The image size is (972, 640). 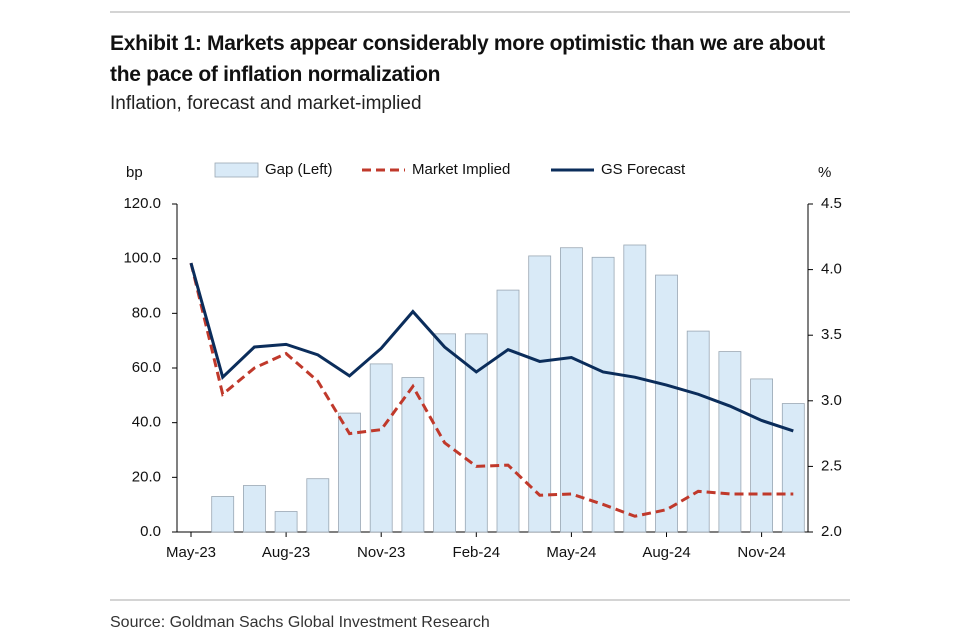 What do you see at coordinates (146, 367) in the screenshot?
I see `y-tick-label: 60.0` at bounding box center [146, 367].